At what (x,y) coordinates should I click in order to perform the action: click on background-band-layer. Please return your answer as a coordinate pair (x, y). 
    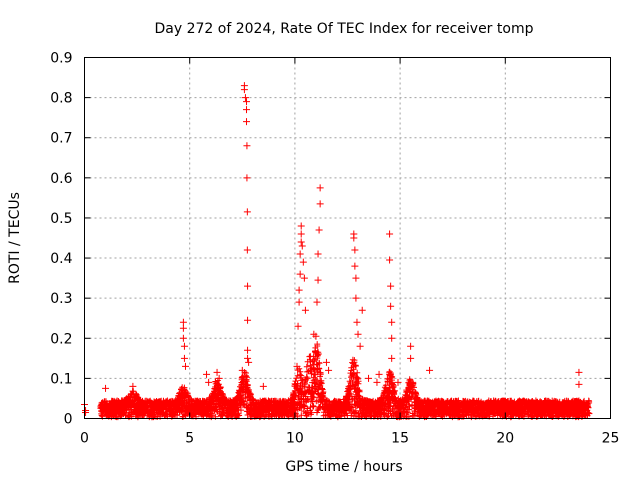
    Looking at the image, I should click on (345, 381).